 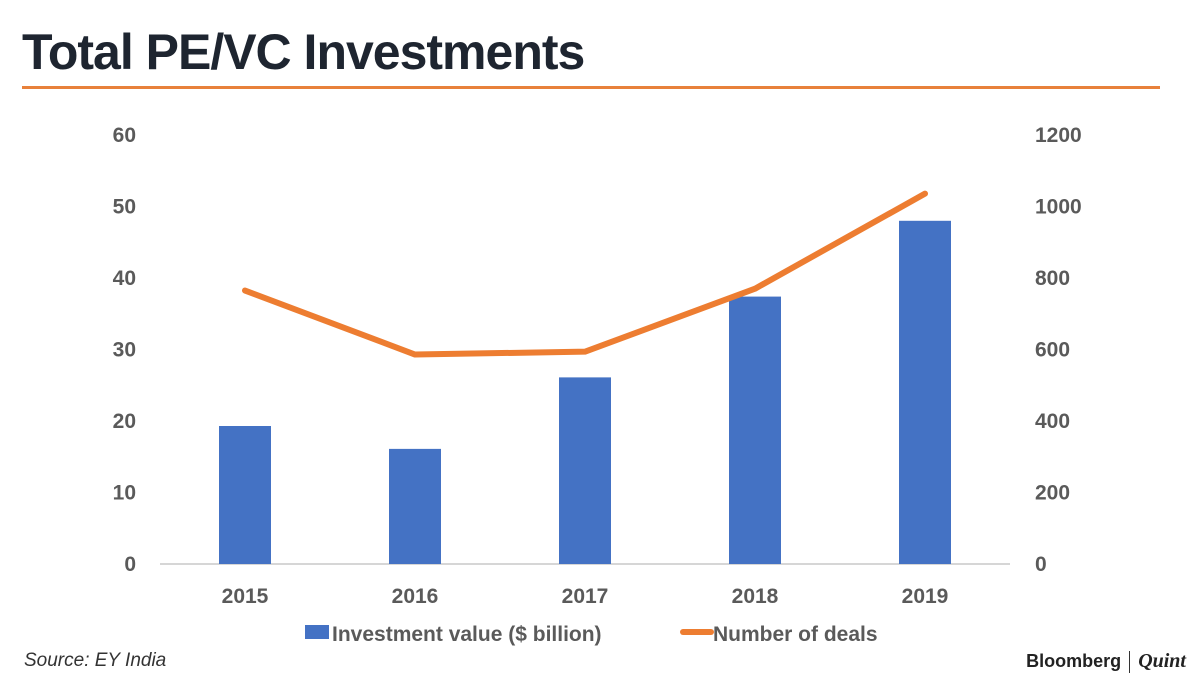 I want to click on left-axis-tick-label: 0, so click(x=130, y=564).